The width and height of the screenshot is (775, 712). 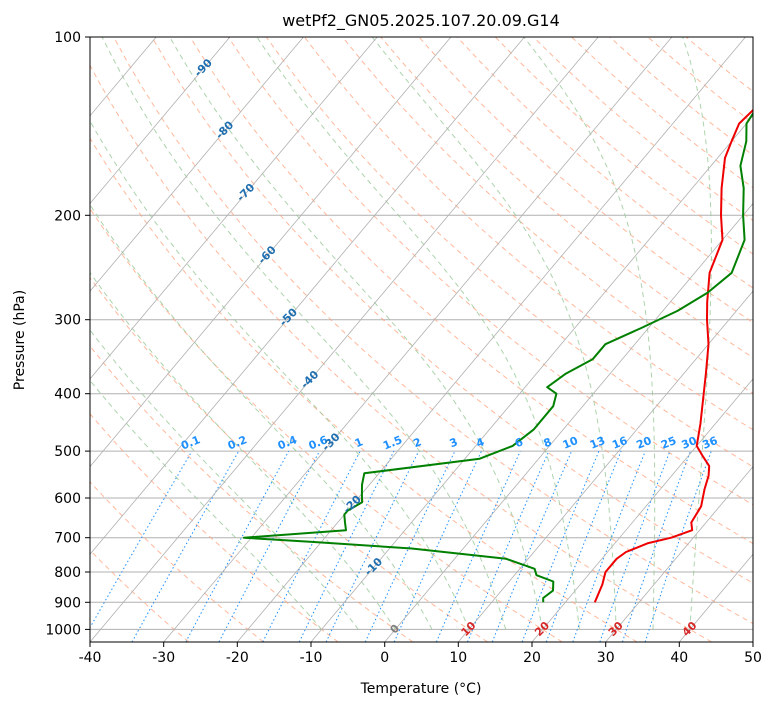 What do you see at coordinates (67, 499) in the screenshot?
I see `y-tick-label: 600` at bounding box center [67, 499].